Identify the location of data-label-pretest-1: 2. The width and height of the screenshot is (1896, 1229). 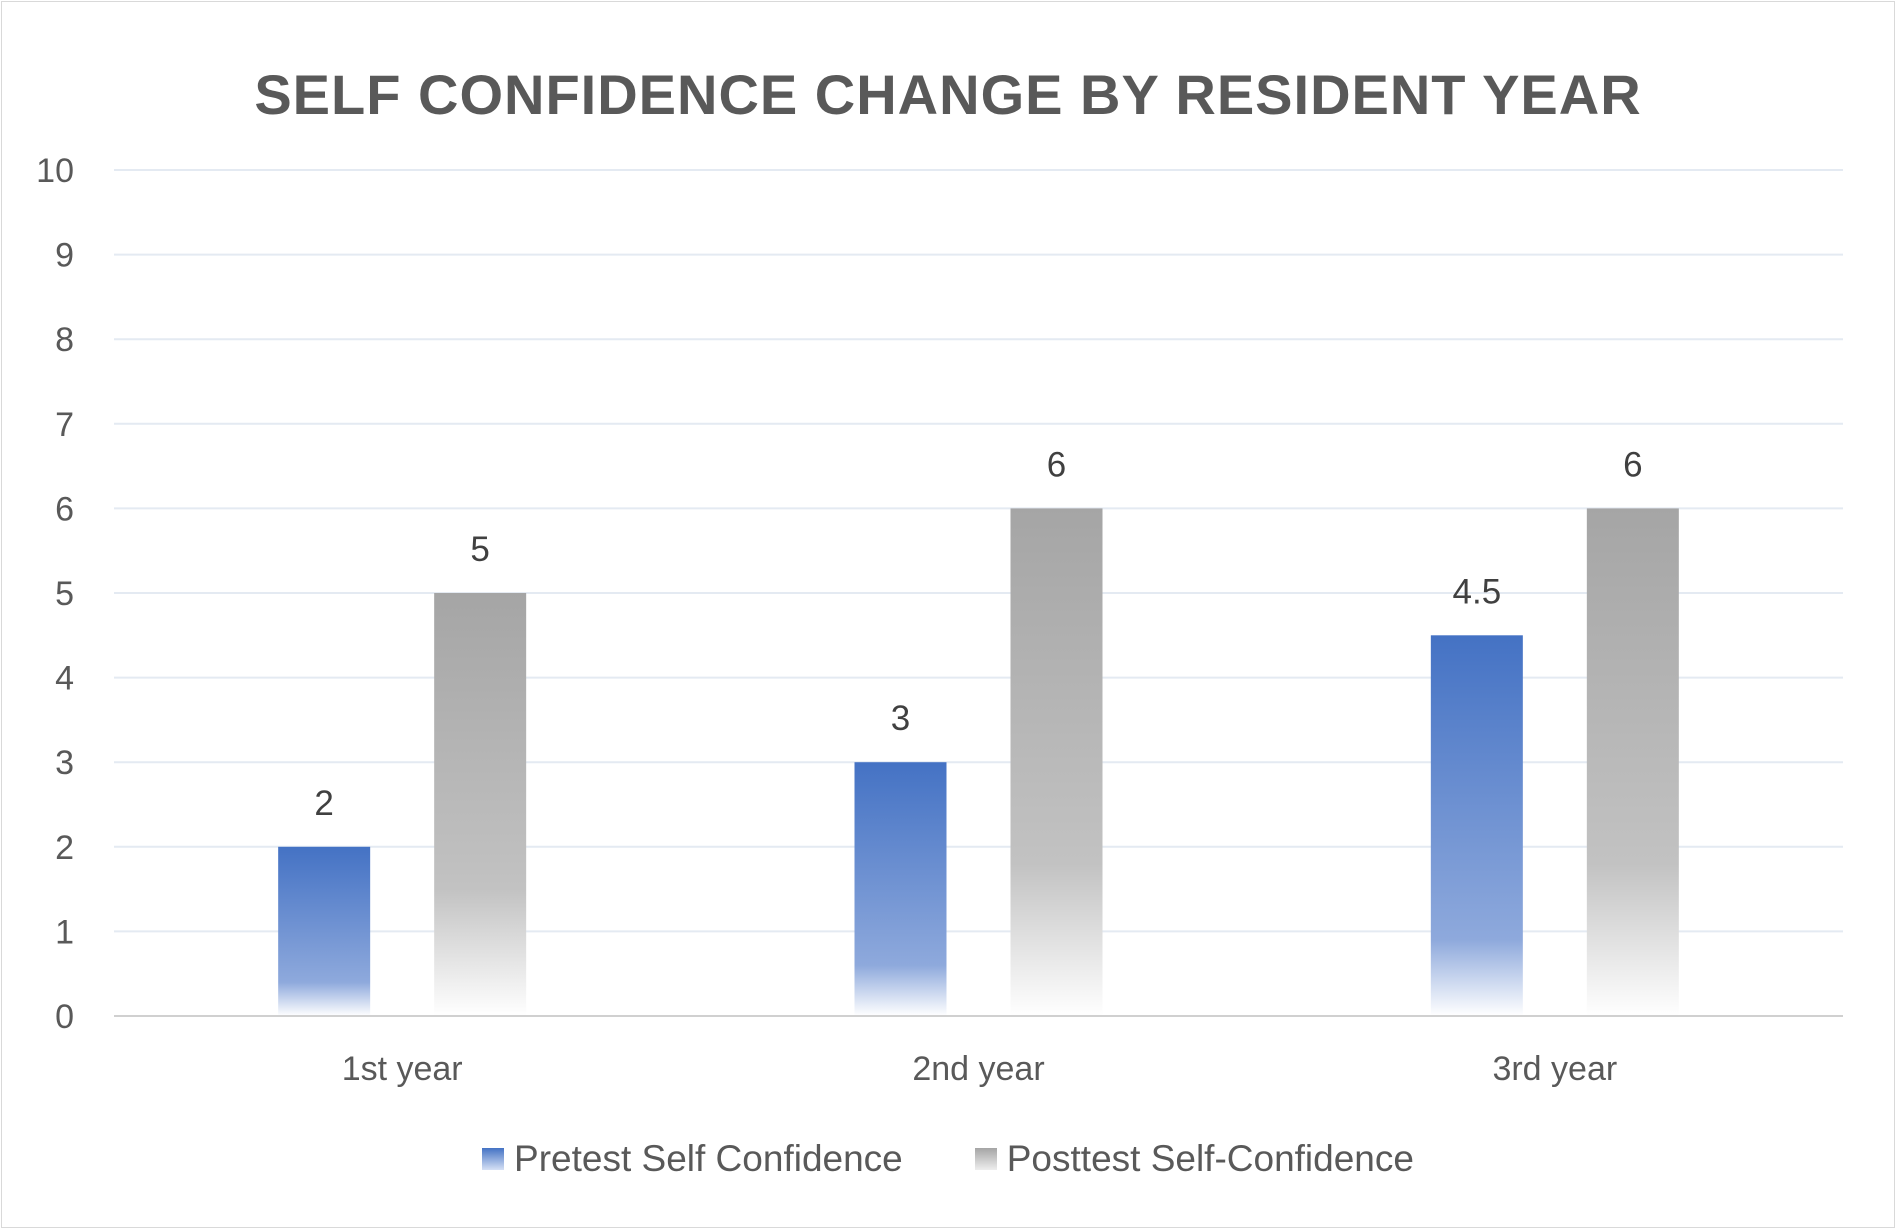
(323, 803).